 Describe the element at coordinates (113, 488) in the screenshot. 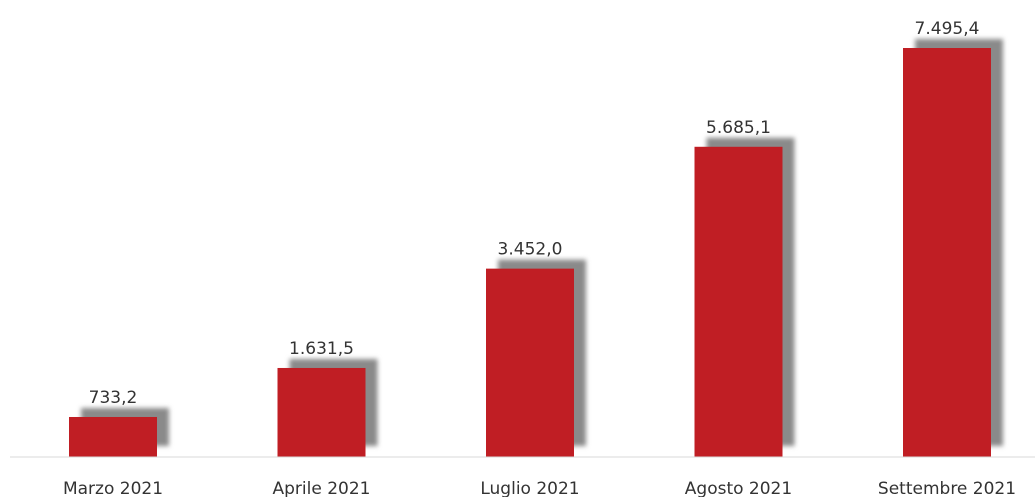

I see `category-label-0: Marzo 2021` at that location.